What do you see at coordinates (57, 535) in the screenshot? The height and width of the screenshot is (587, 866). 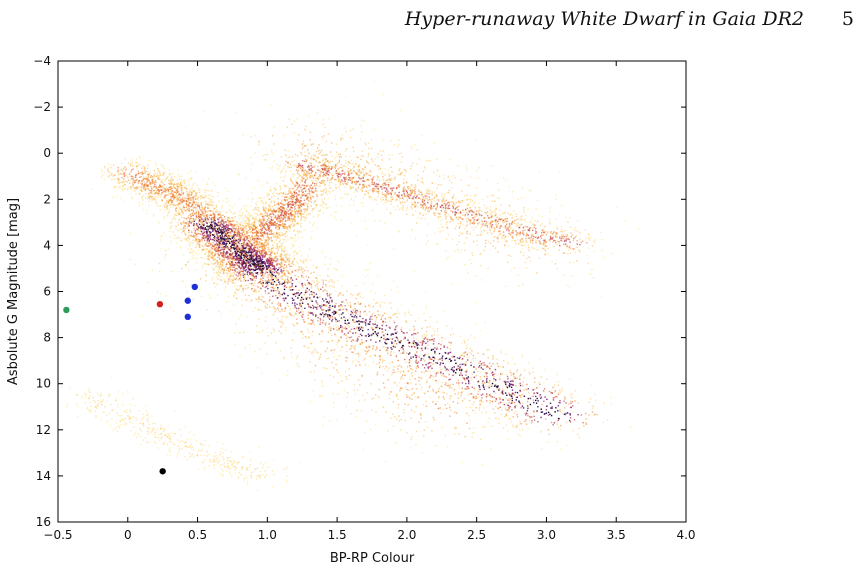 I see `x-tick-label: −0.5` at bounding box center [57, 535].